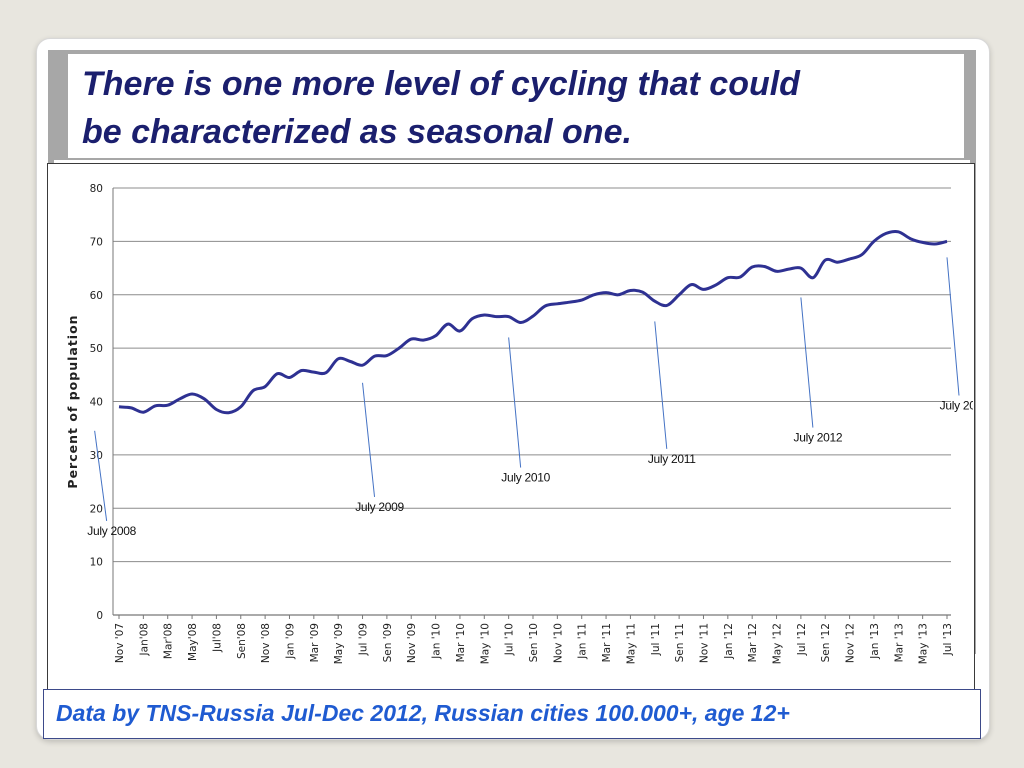 This screenshot has width=1024, height=768. What do you see at coordinates (217, 638) in the screenshot?
I see `x-tick-label: Jul'08` at bounding box center [217, 638].